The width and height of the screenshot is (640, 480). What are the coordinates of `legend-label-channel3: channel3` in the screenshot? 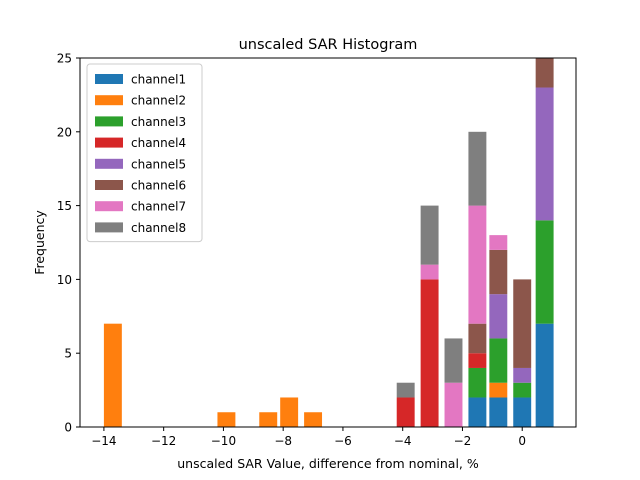 It's located at (158, 122).